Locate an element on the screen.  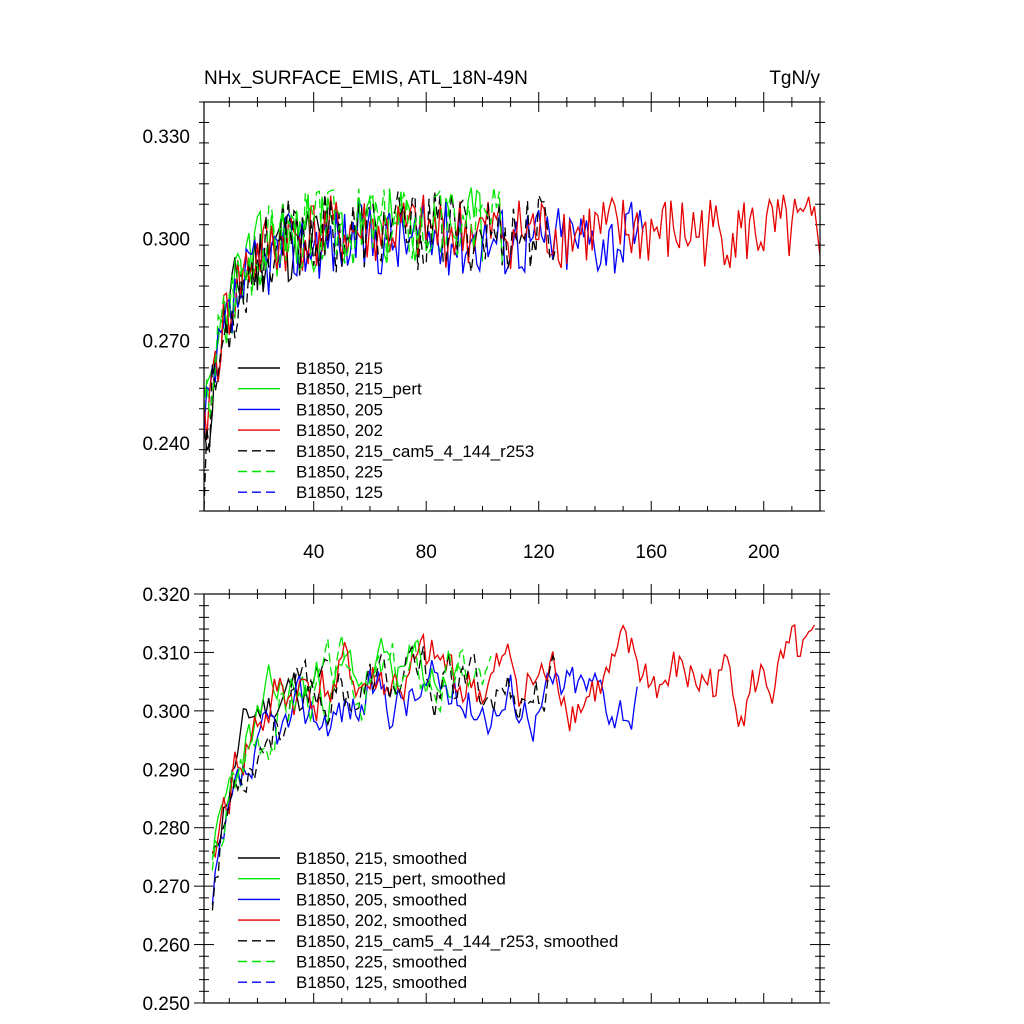
legend-label: B1850, 215 is located at coordinates (339, 368).